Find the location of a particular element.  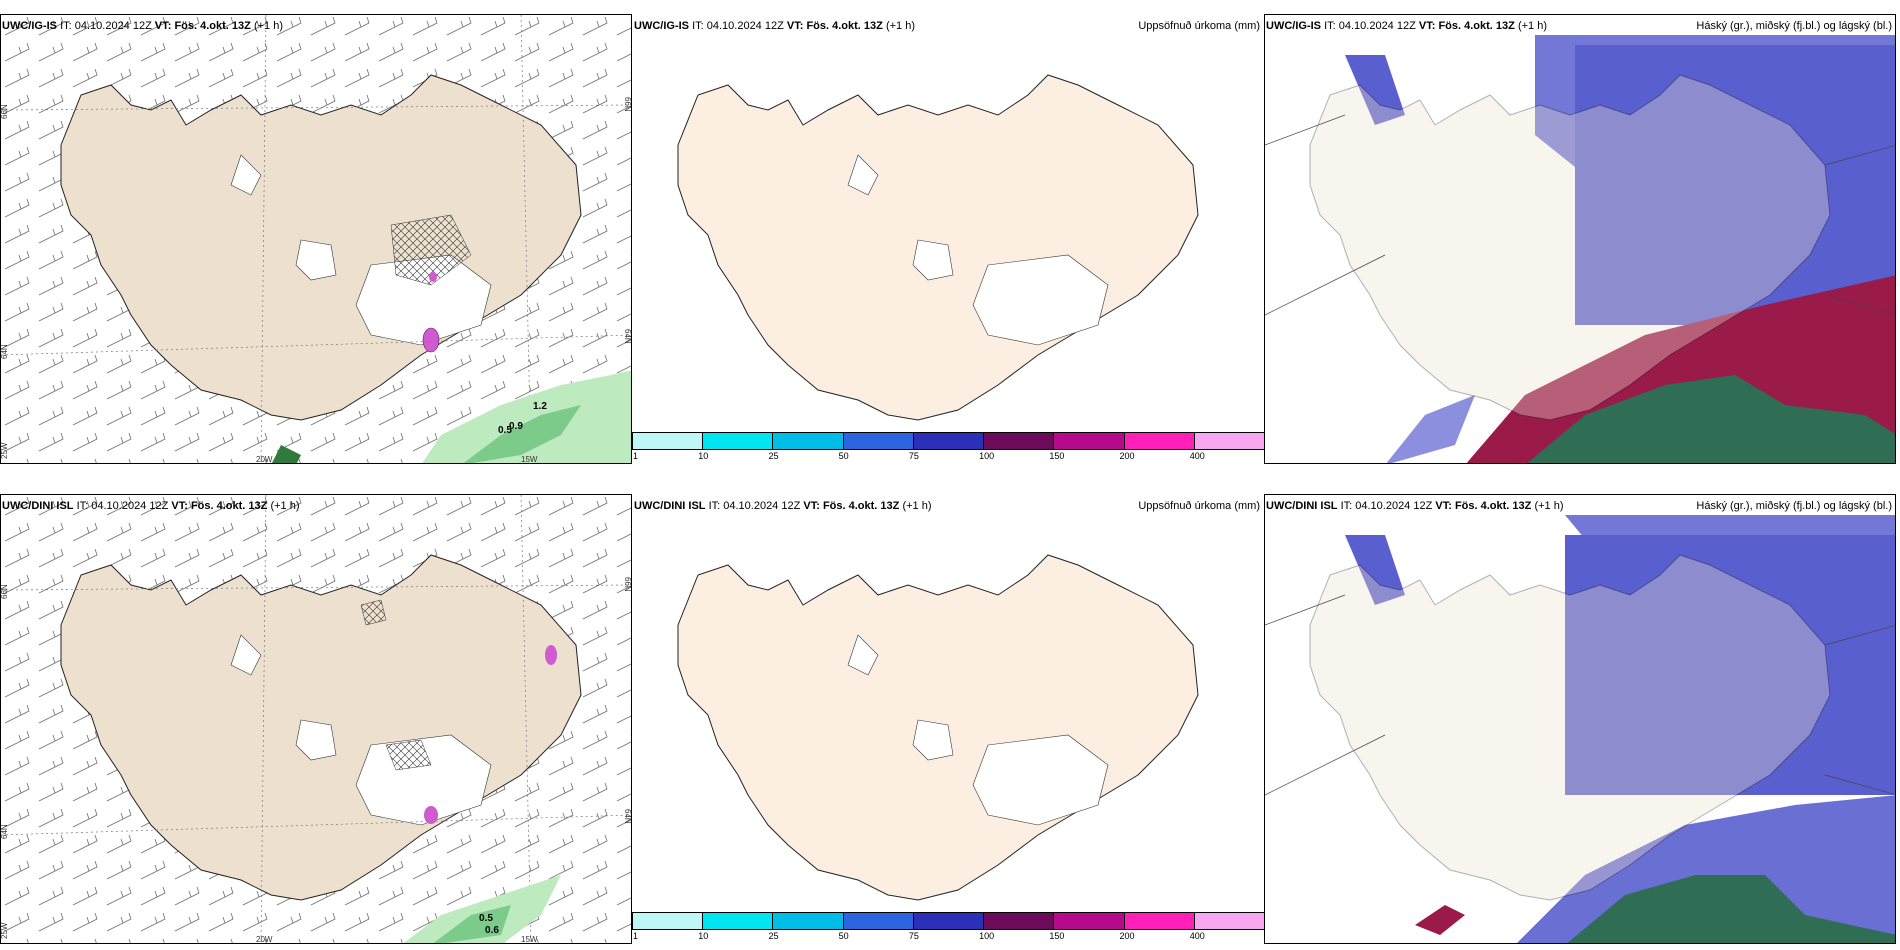

axis-lon-right-2: 15W is located at coordinates (529, 939).